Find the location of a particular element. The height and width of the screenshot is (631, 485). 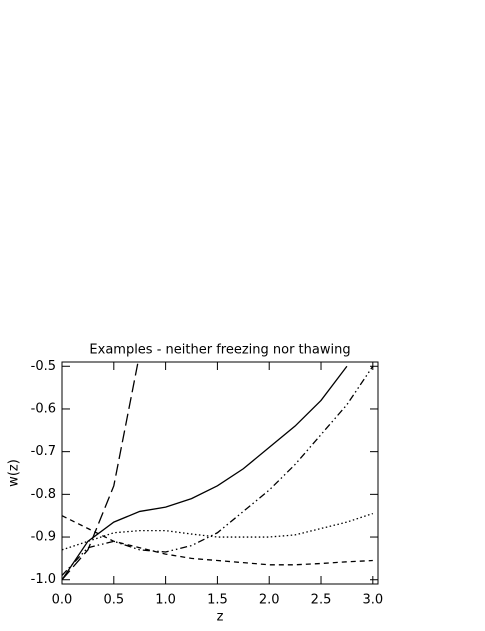

y-tick-label: -1.0 is located at coordinates (43, 579).